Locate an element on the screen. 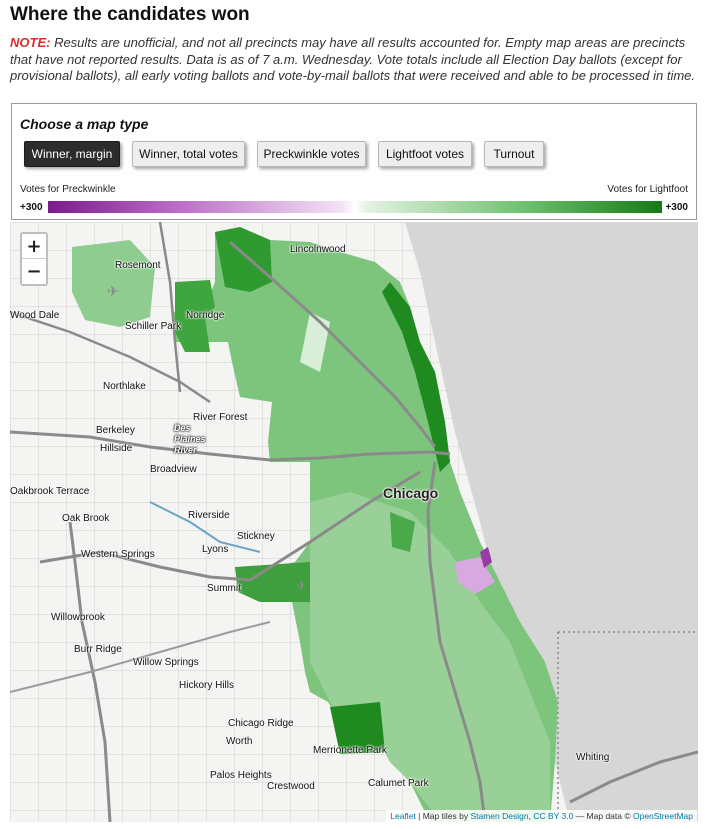 Image resolution: width=707 pixels, height=829 pixels. place-chicago: Chicago is located at coordinates (411, 493).